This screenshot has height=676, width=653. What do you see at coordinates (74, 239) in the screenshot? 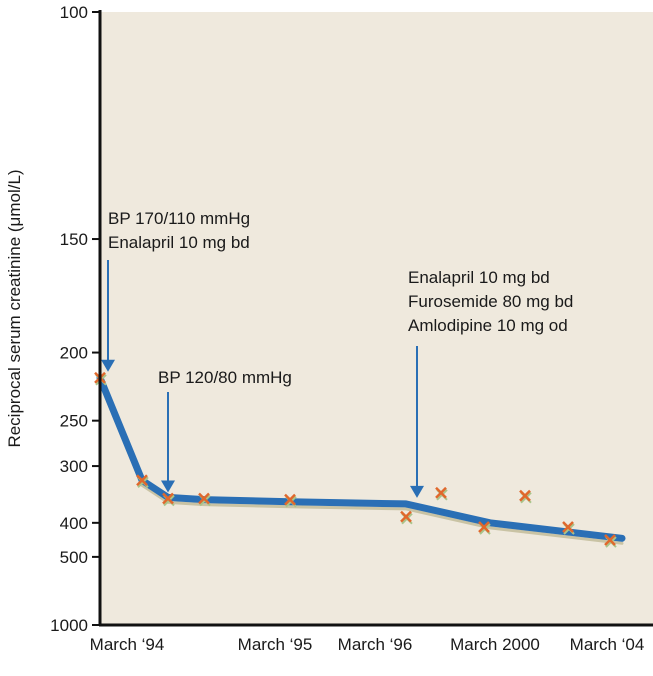
I see `y-tick-label: 150` at bounding box center [74, 239].